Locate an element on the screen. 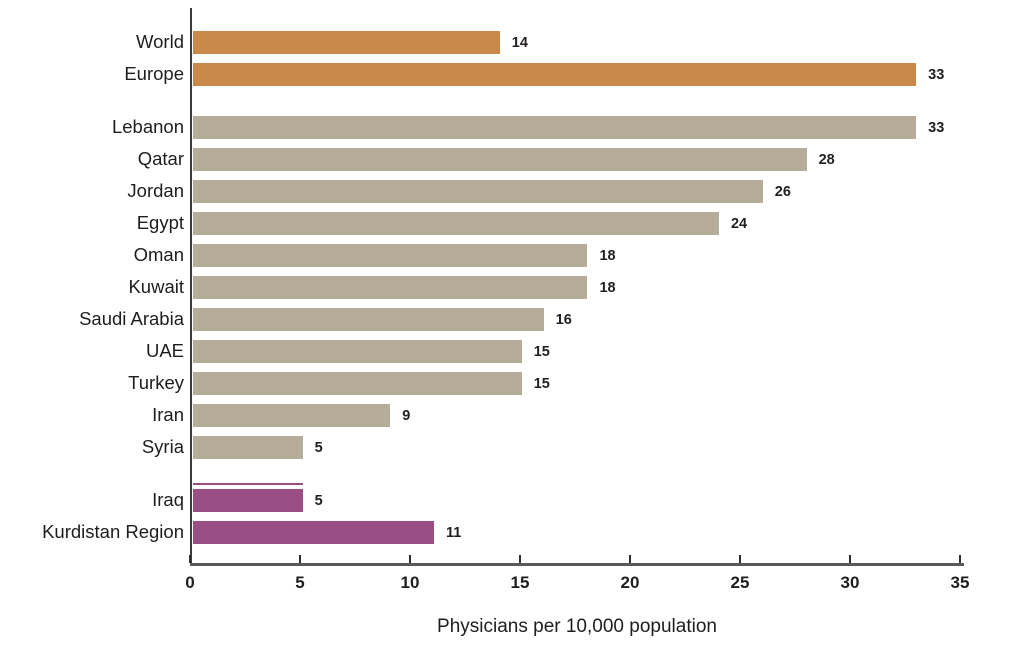  bar-row: Iraq 5 is located at coordinates (507, 500).